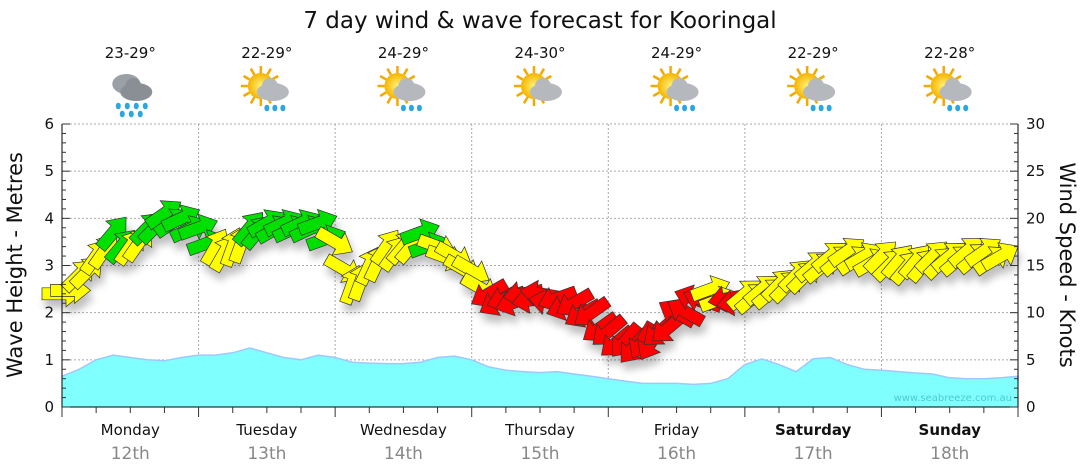 The height and width of the screenshot is (475, 1080). What do you see at coordinates (49, 266) in the screenshot?
I see `left-tick-label: 3` at bounding box center [49, 266].